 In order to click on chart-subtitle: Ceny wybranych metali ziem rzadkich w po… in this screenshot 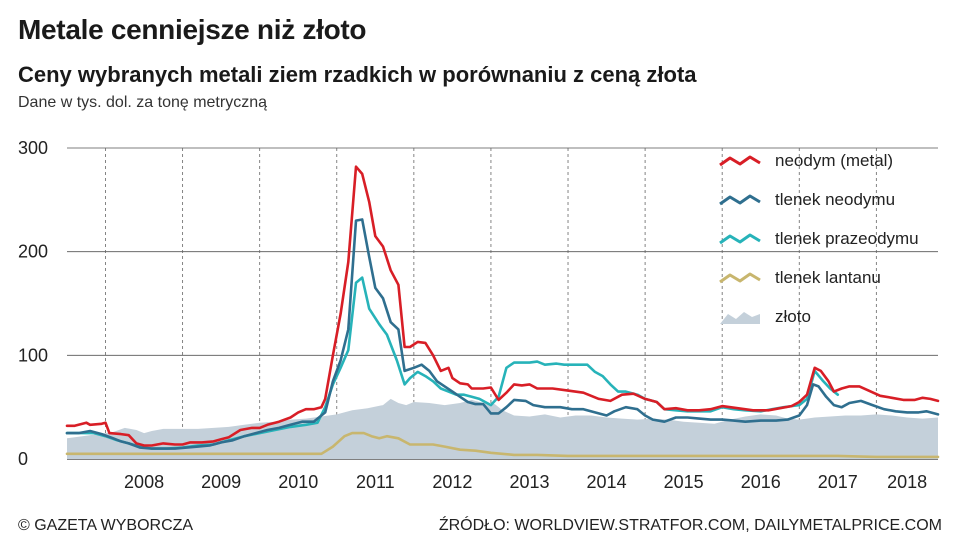, I will do `click(357, 74)`.